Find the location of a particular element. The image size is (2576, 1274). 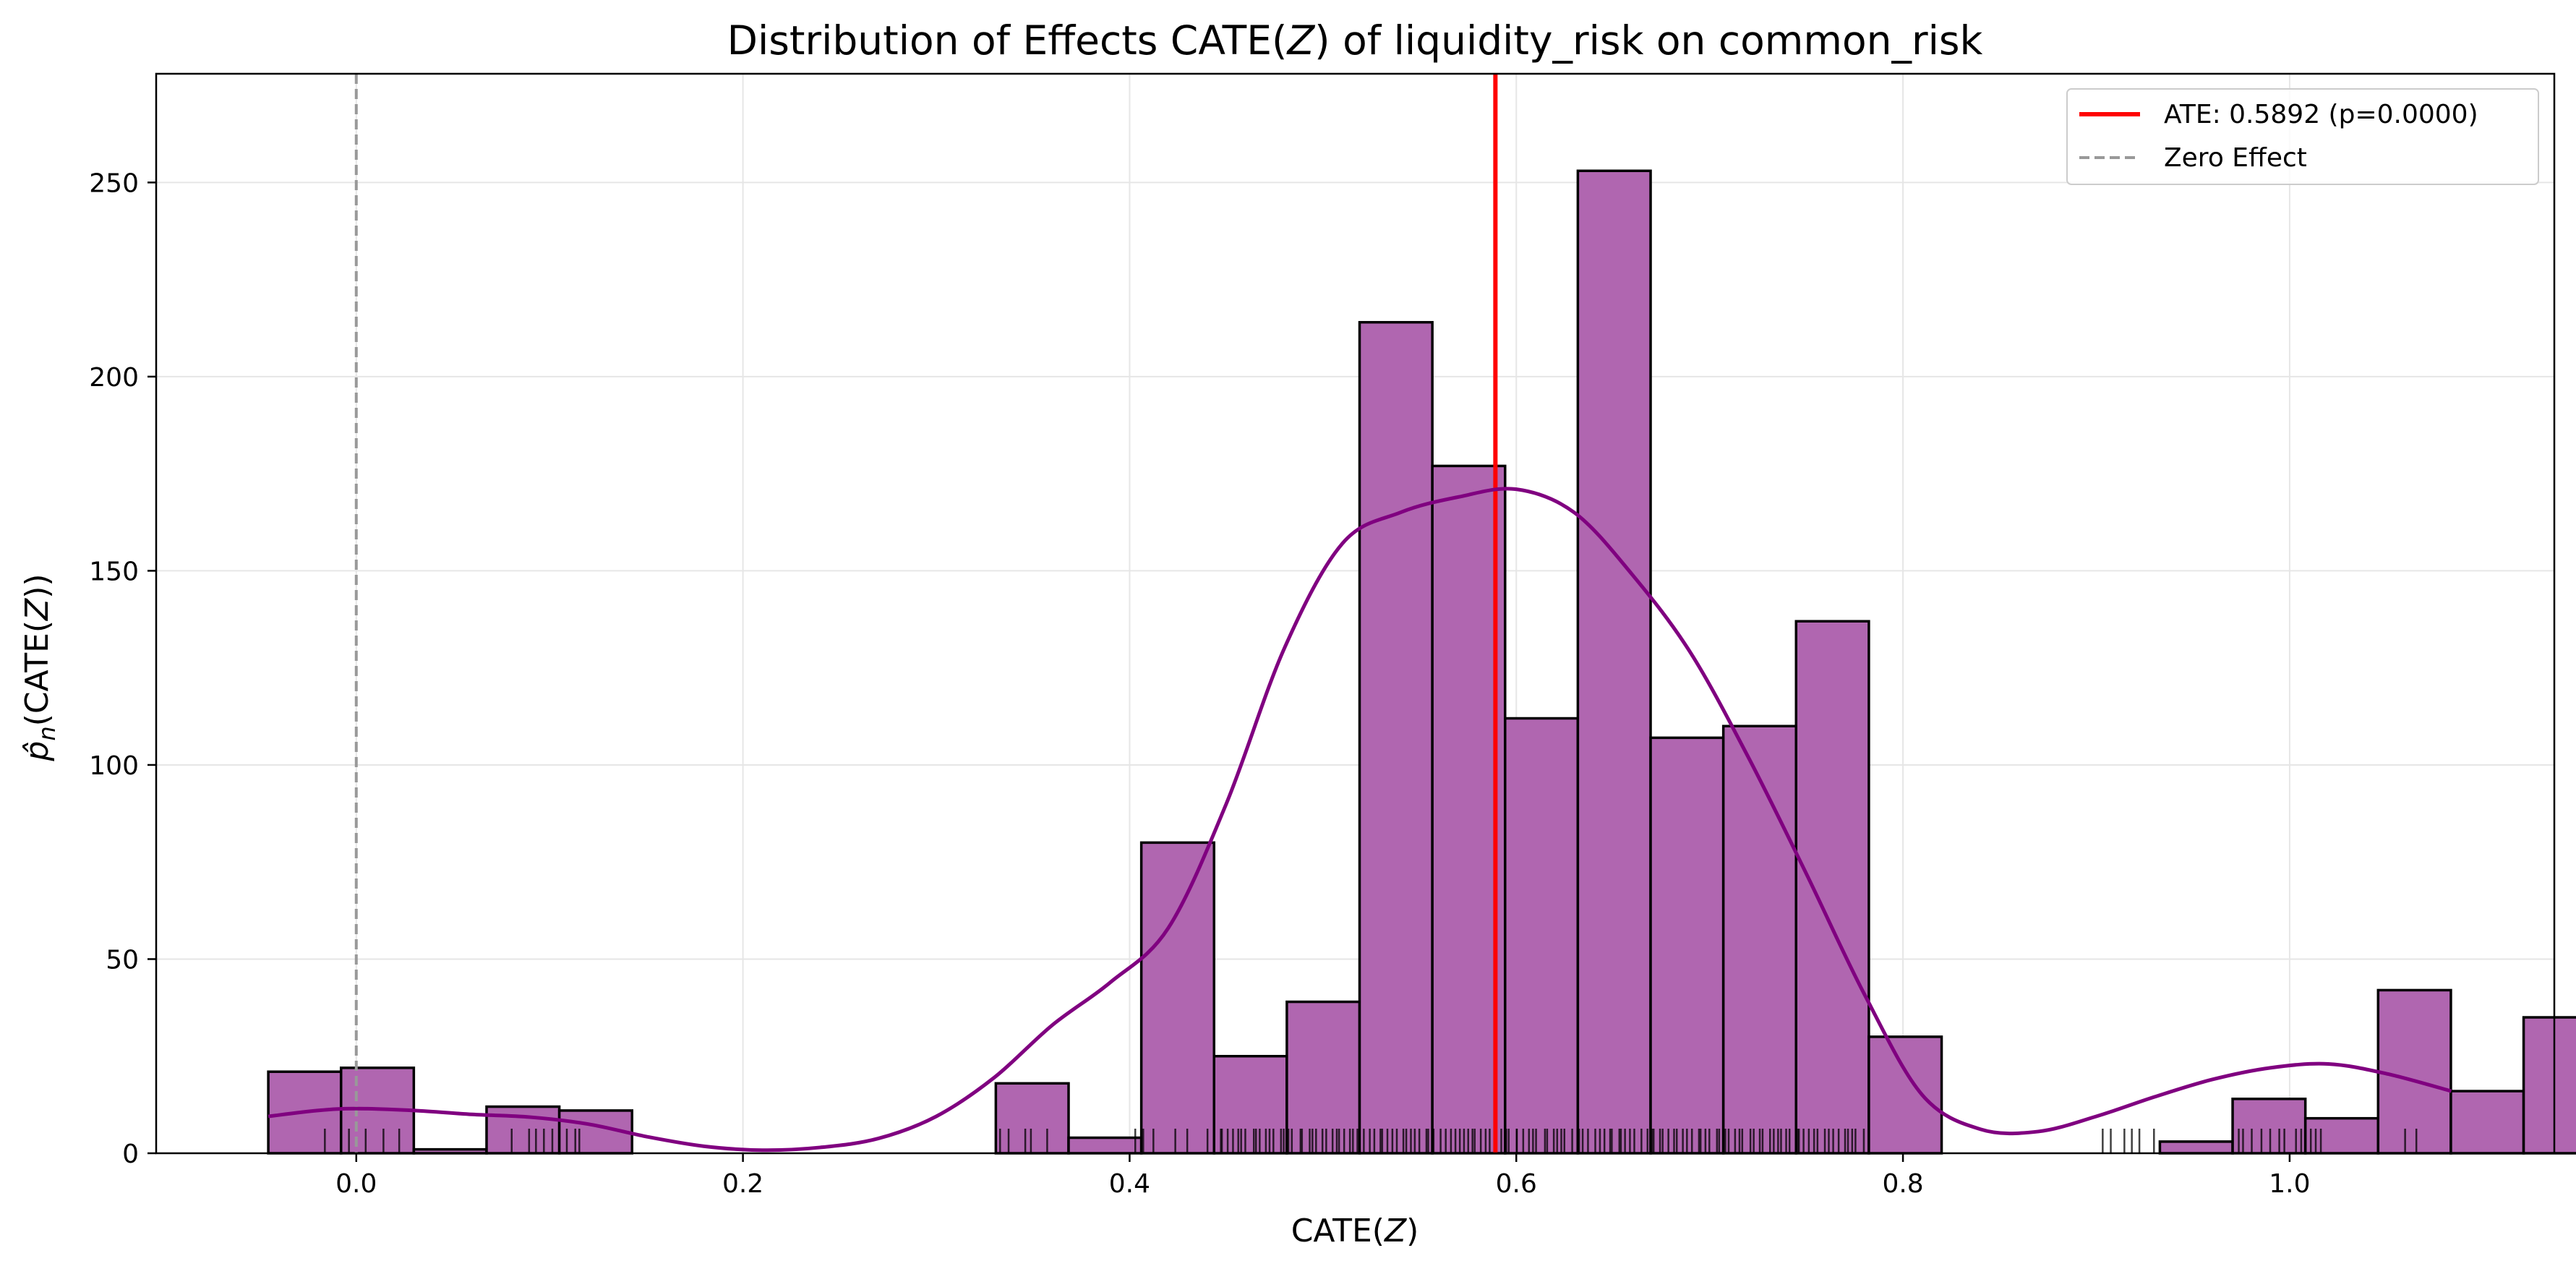

legend: ATE: 0.5892 (p=0.0000) Zero Effect is located at coordinates (2302, 137).